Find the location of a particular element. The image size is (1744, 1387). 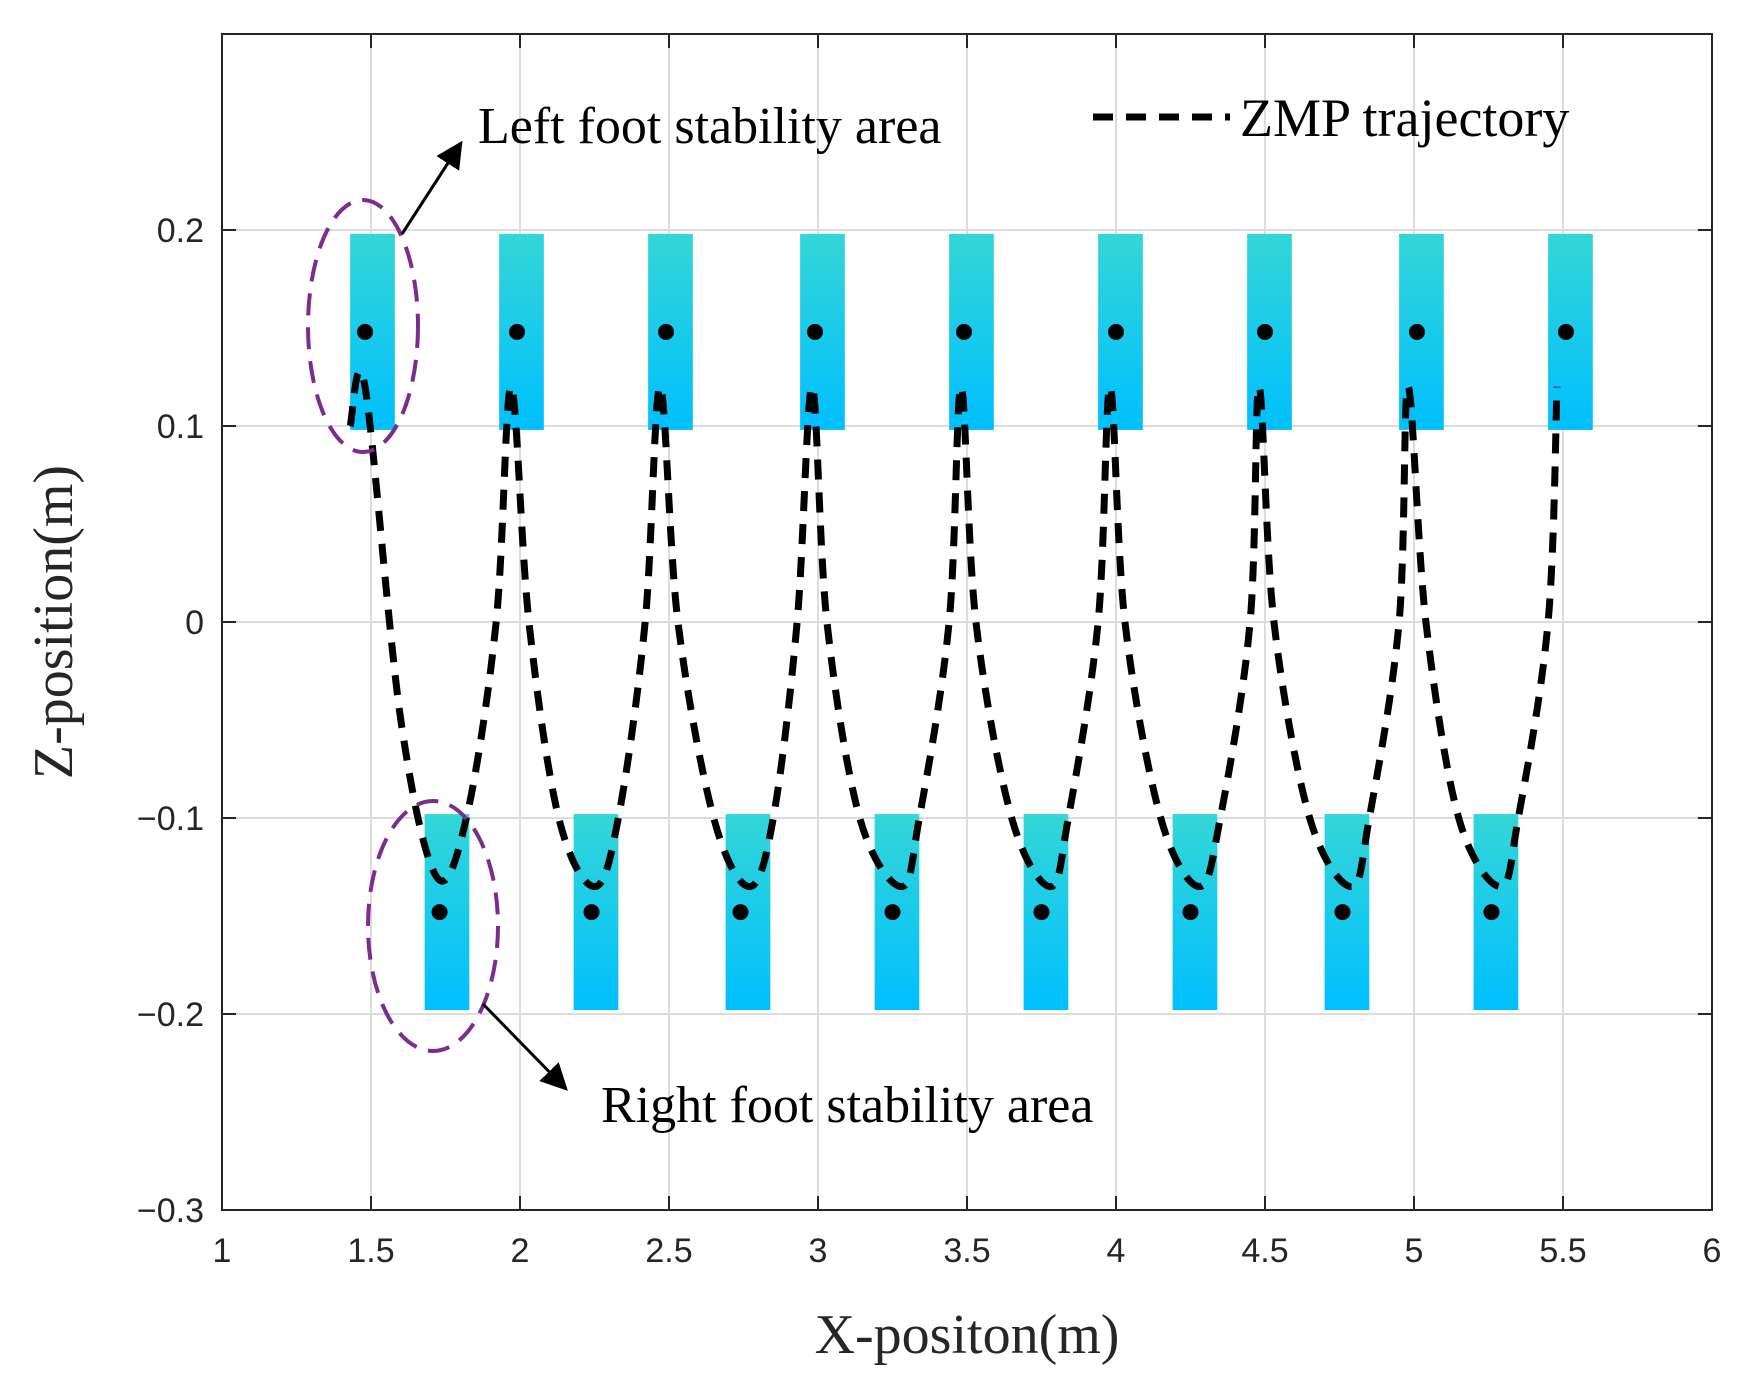

y-tick-label: −0.1 is located at coordinates (170, 819).